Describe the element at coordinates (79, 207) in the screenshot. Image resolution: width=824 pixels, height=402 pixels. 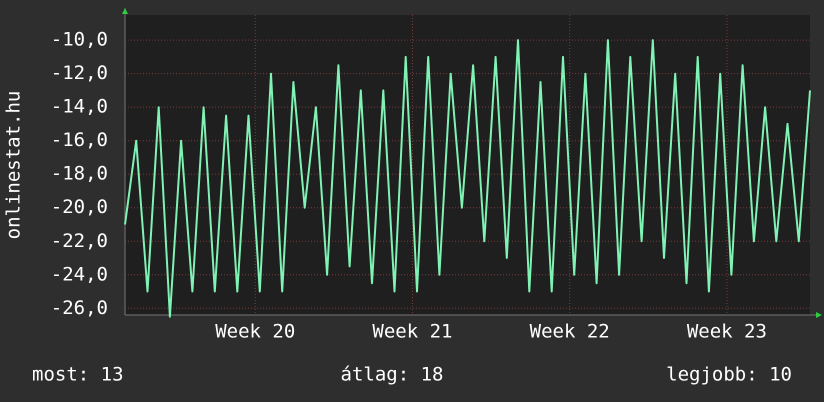
I see `y-tick-label: -20,0` at that location.